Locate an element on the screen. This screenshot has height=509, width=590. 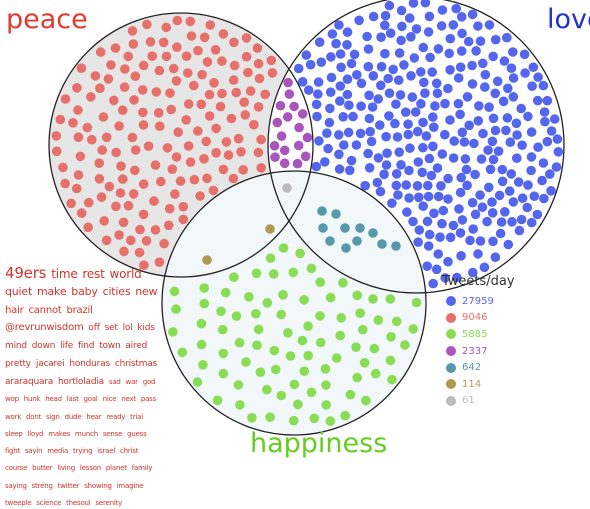
word-cloud-word: 49ers is located at coordinates (26, 273).